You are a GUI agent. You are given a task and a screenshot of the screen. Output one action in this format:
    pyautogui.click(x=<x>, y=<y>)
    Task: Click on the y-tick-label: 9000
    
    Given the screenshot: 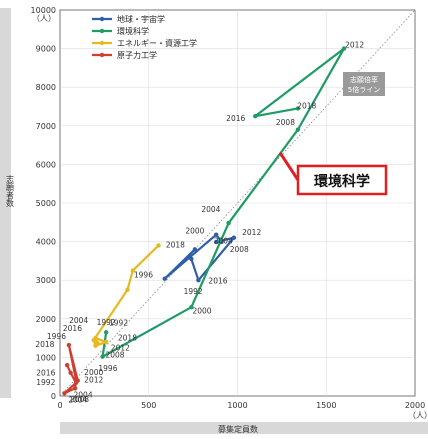 What is the action you would take?
    pyautogui.click(x=46, y=49)
    